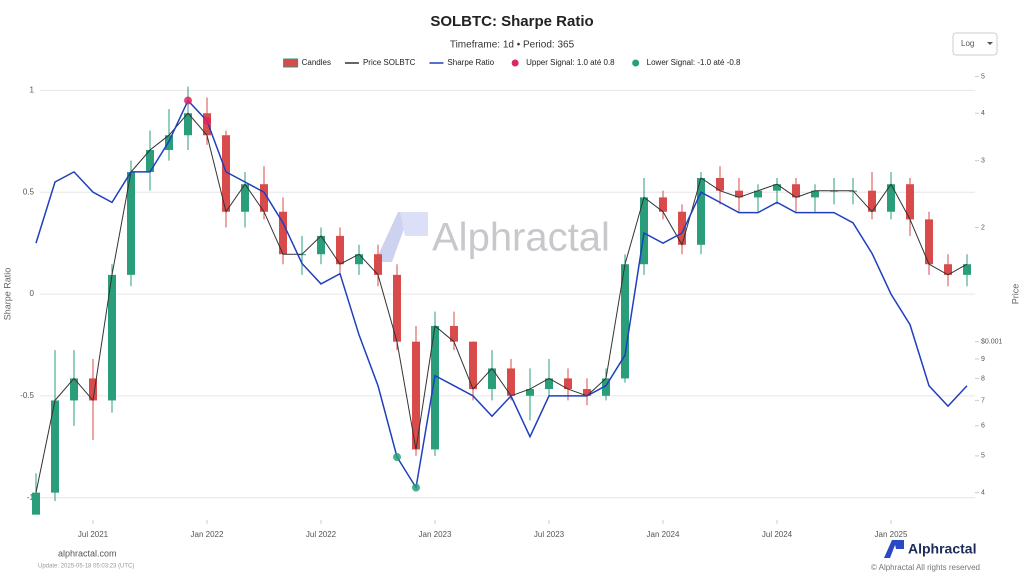  I want to click on y2-tick-label: 7, so click(983, 400).